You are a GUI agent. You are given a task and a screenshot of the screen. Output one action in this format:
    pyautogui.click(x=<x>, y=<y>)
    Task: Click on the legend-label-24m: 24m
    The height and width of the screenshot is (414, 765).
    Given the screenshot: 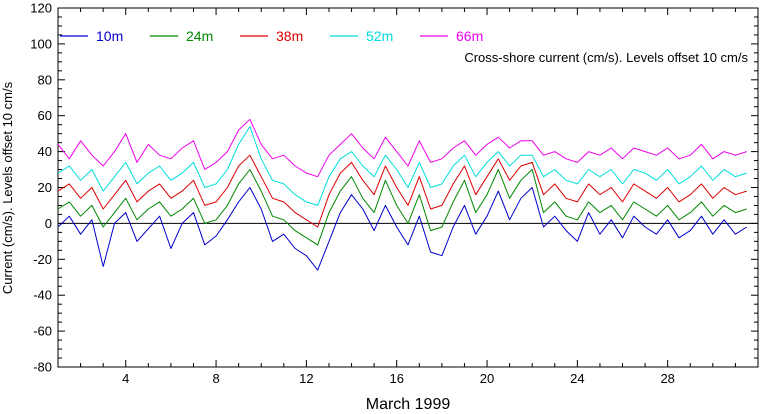 What is the action you would take?
    pyautogui.click(x=199, y=36)
    